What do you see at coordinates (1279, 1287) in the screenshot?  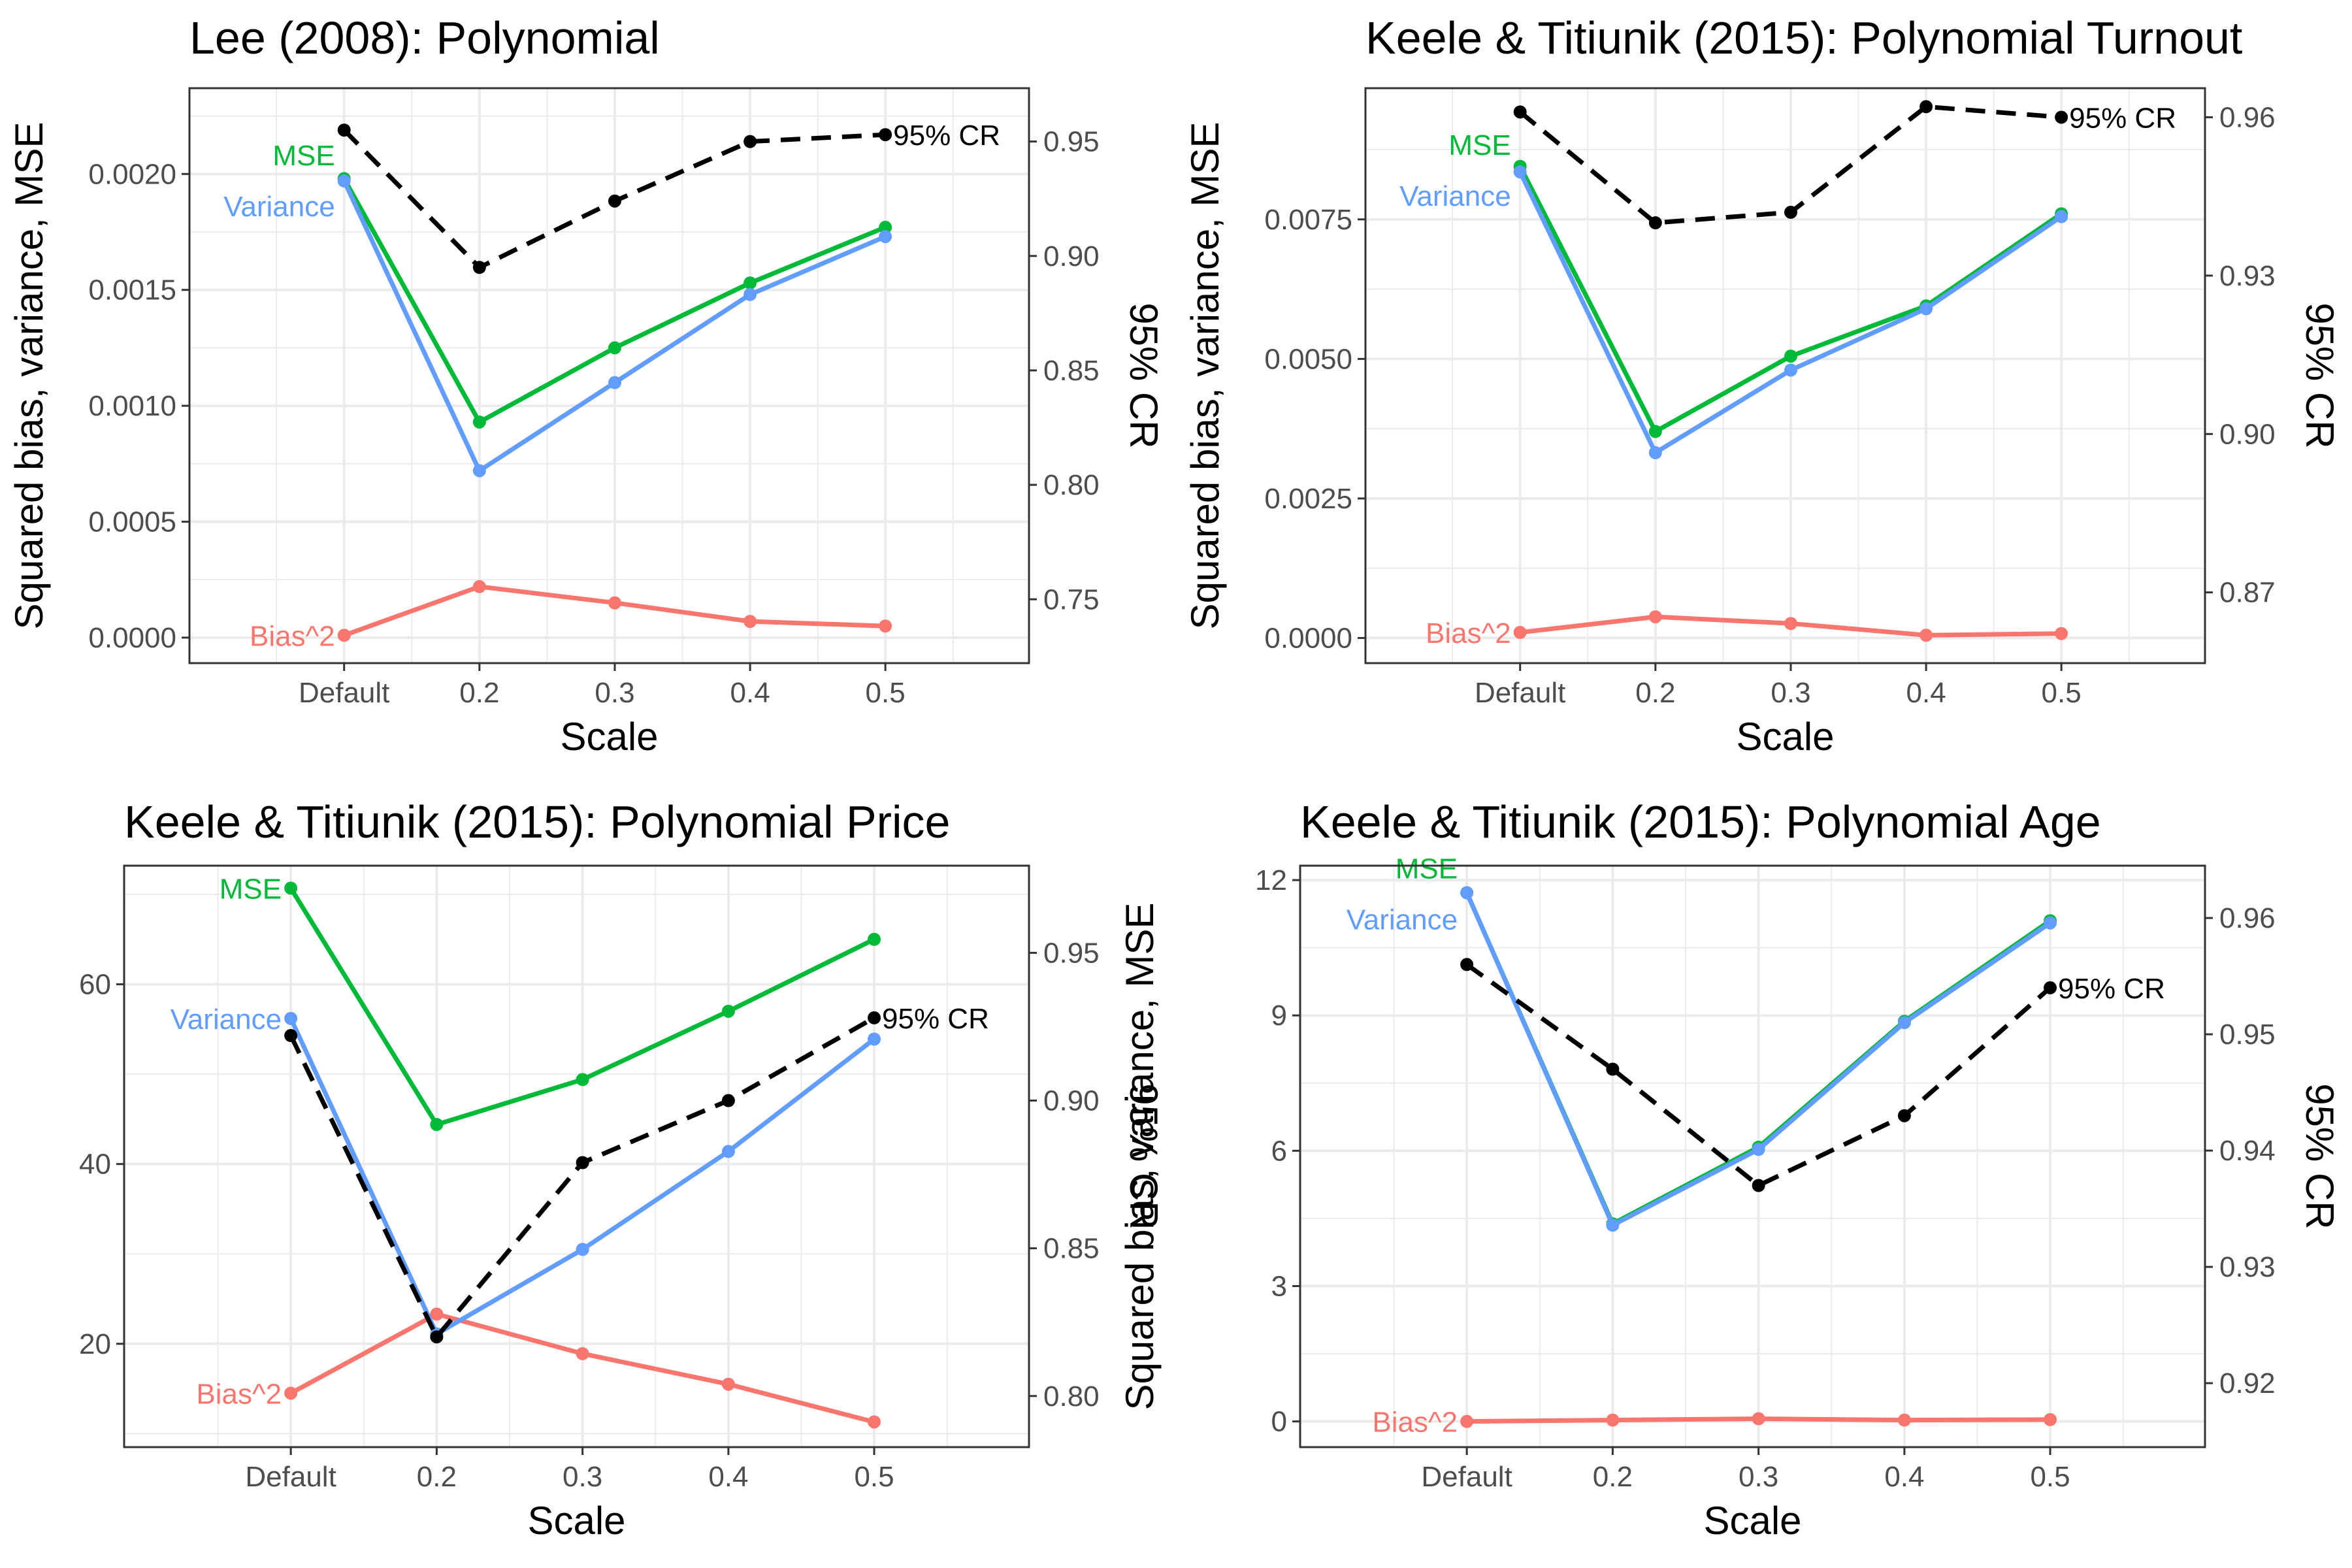 I see `y-tick-label: 3` at bounding box center [1279, 1287].